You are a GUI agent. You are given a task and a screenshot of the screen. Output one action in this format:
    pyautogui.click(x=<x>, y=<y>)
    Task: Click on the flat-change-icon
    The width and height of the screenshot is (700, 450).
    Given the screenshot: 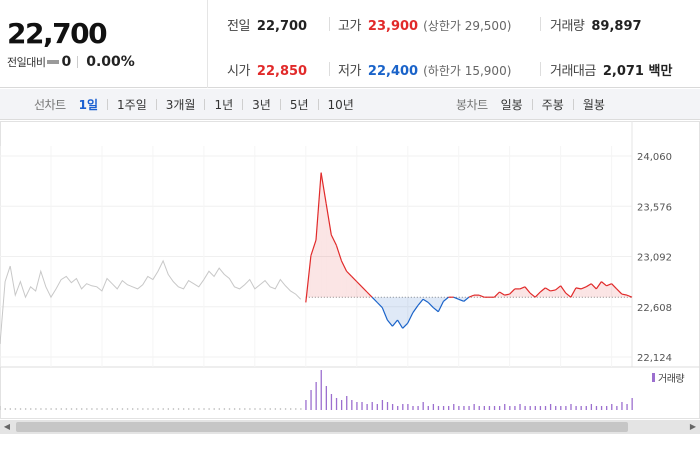 What is the action you would take?
    pyautogui.click(x=53, y=62)
    